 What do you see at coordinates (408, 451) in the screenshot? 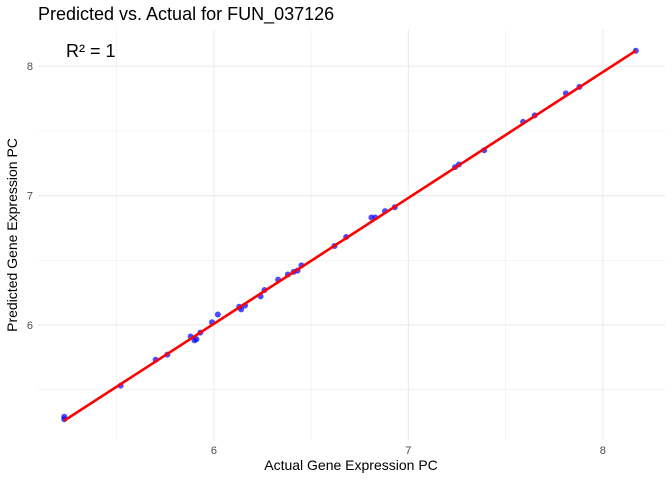
I see `x-tick-label: 7` at bounding box center [408, 451].